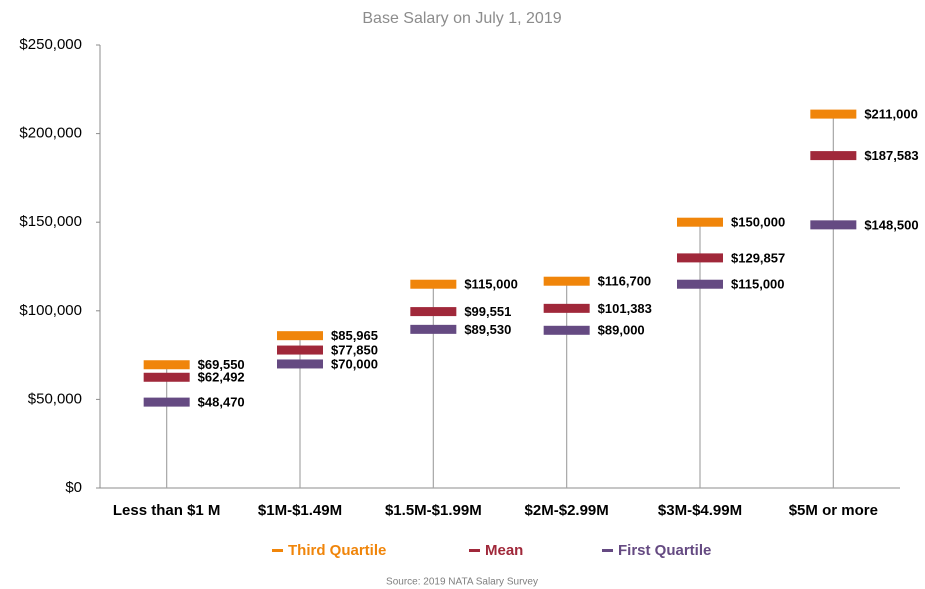 The height and width of the screenshot is (589, 925). I want to click on data-label: $77,850, so click(354, 349).